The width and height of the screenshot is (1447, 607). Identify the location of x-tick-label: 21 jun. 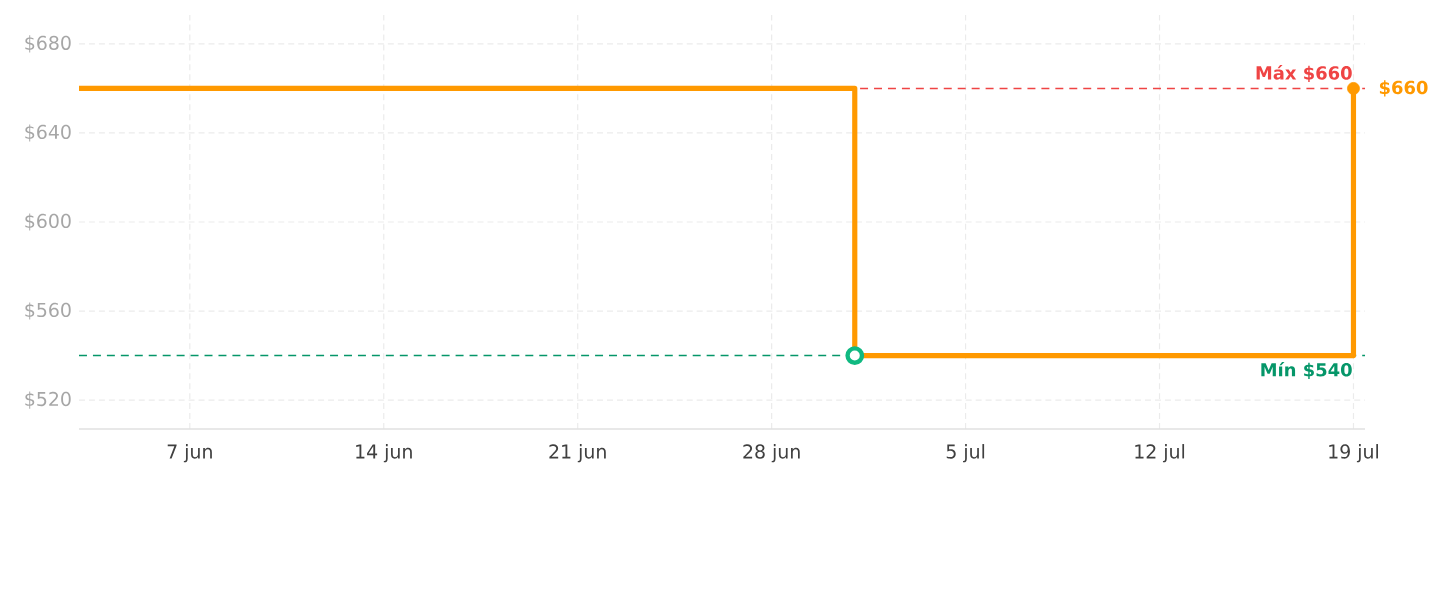
(577, 453).